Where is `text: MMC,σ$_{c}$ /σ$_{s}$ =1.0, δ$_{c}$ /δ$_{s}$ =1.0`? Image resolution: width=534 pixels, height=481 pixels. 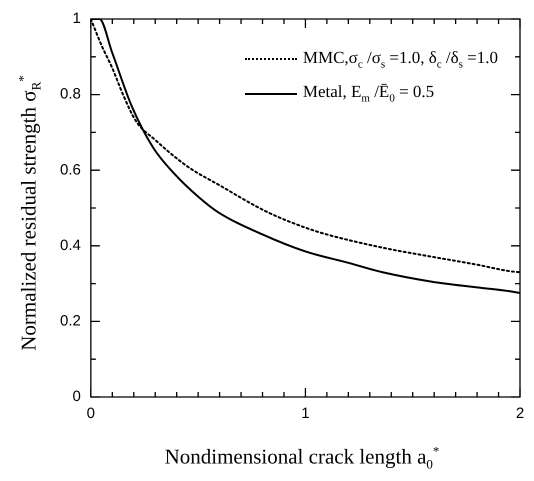 text: MMC,σ$_{c}$ /σ$_{s}$ =1.0, δ$_{c}$ /δ$_{s}$ =1.0 is located at coordinates (400, 59).